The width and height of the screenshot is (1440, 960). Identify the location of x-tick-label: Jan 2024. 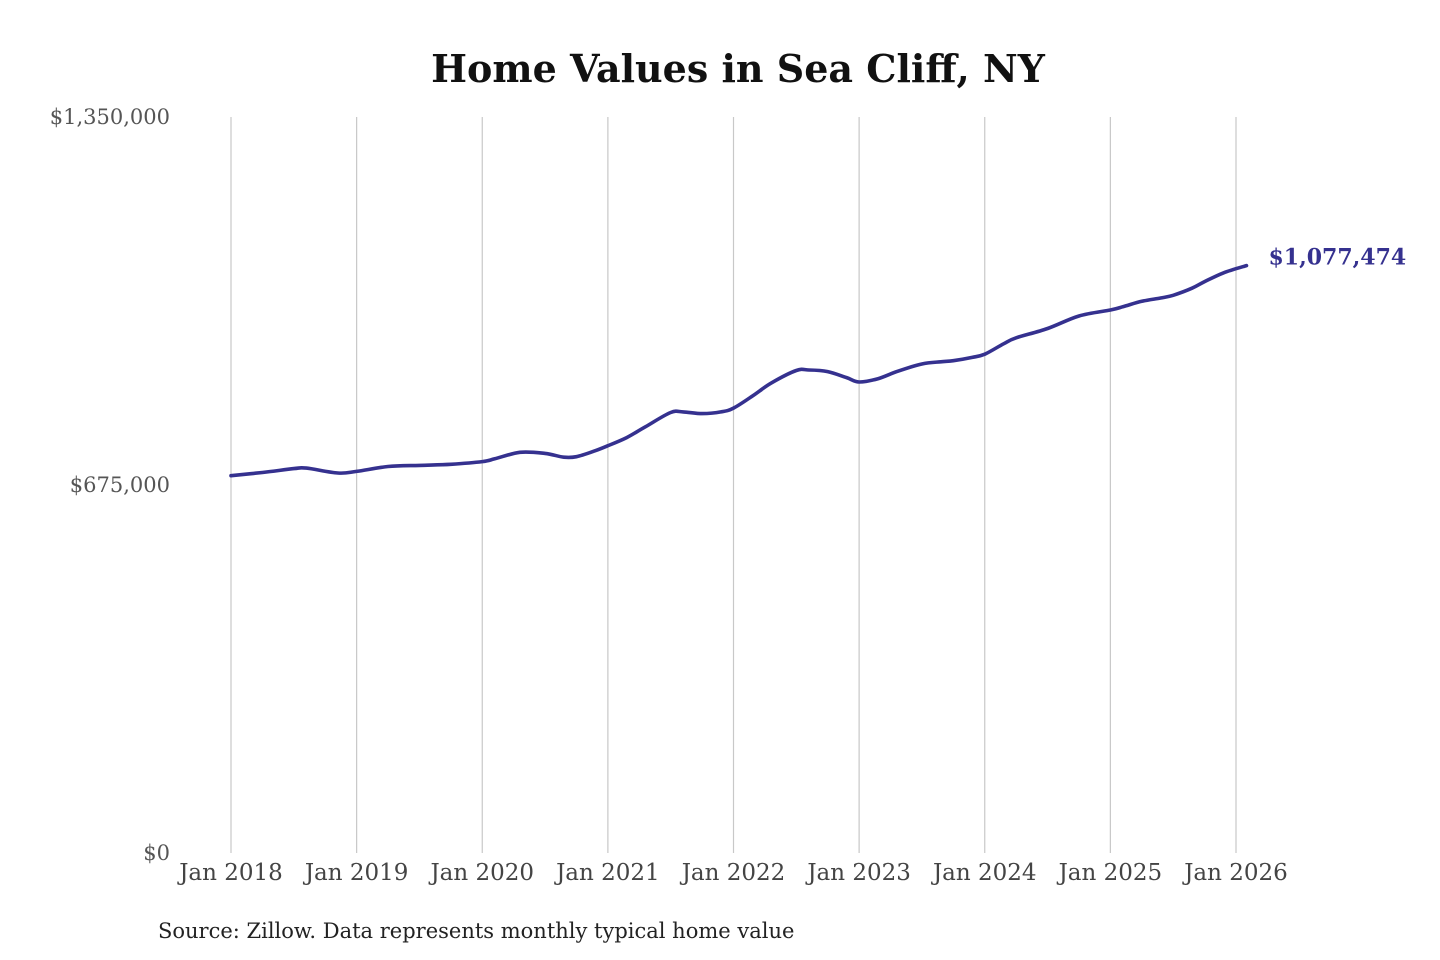
(984, 873).